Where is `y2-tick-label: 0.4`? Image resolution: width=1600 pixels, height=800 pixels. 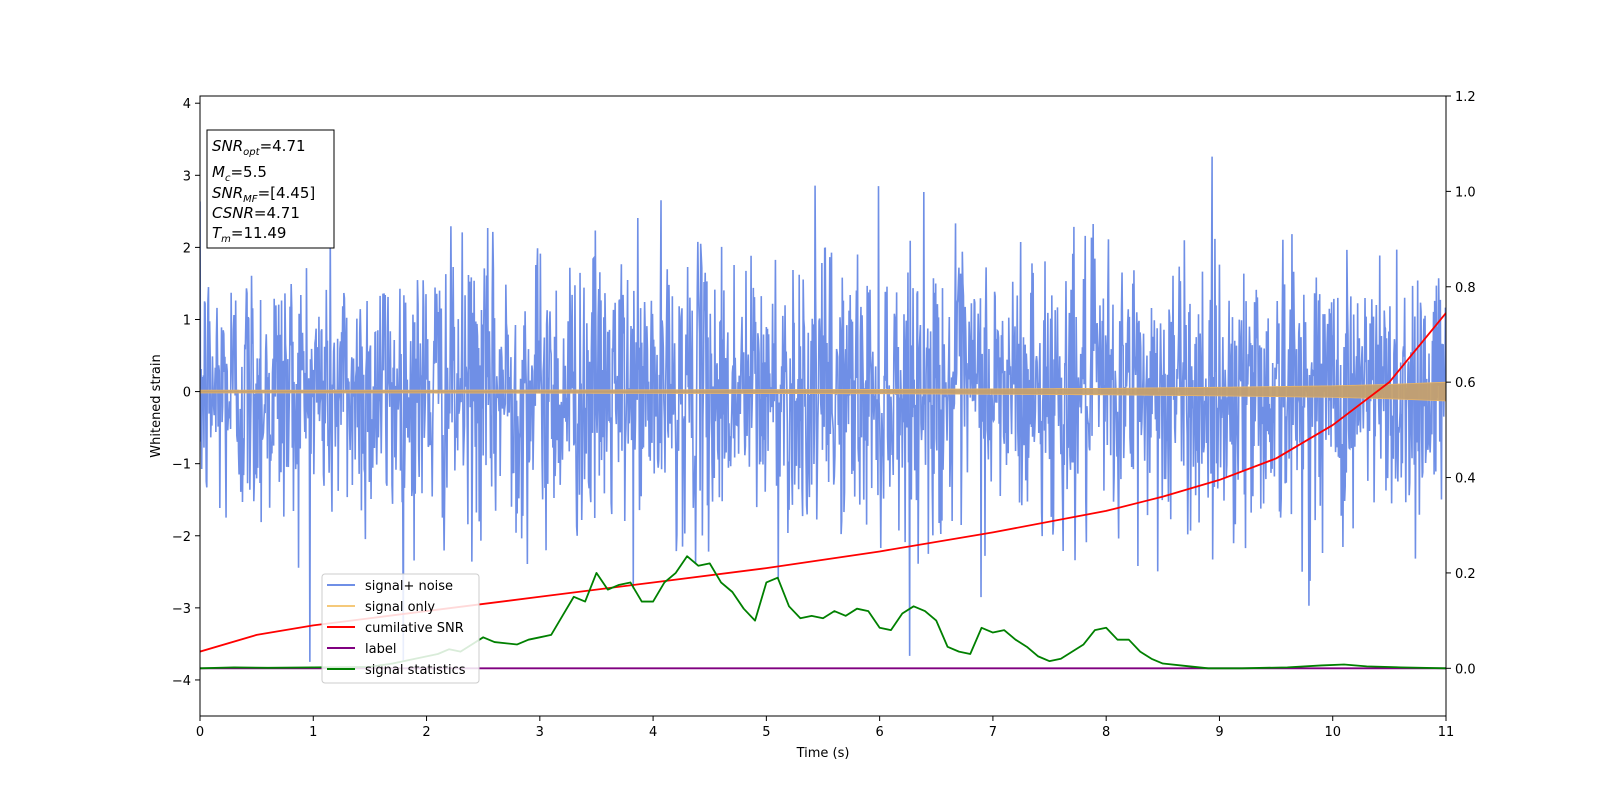 y2-tick-label: 0.4 is located at coordinates (1465, 479).